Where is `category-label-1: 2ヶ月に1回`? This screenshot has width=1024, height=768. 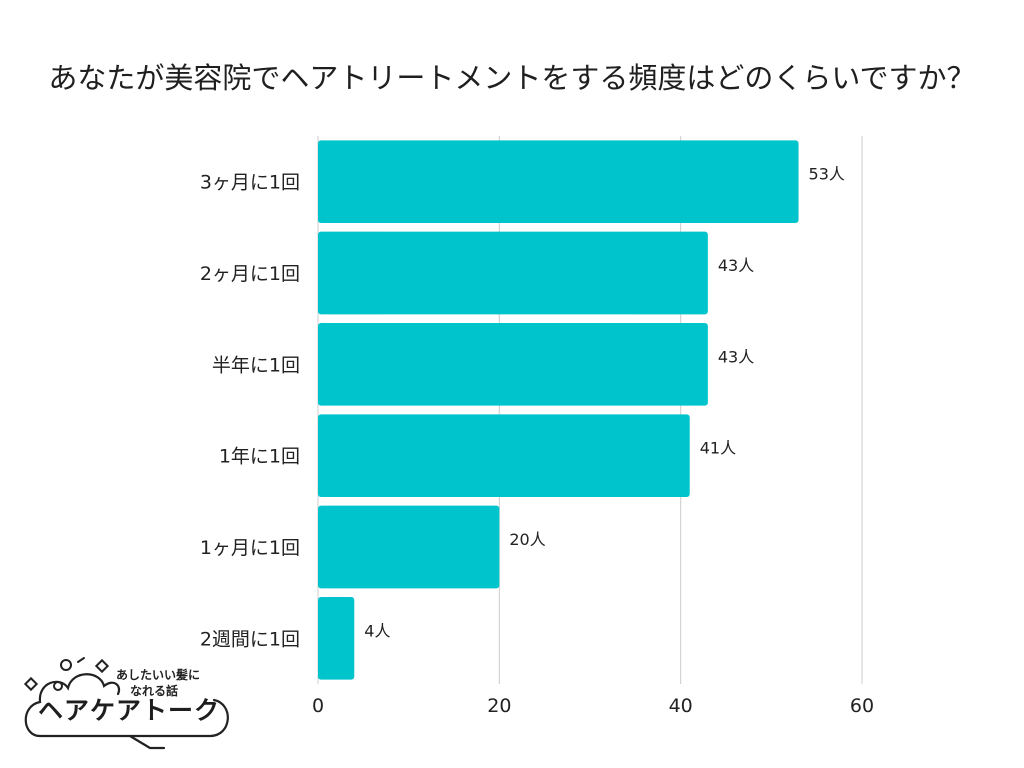
category-label-1: 2ヶ月に1回 is located at coordinates (250, 274).